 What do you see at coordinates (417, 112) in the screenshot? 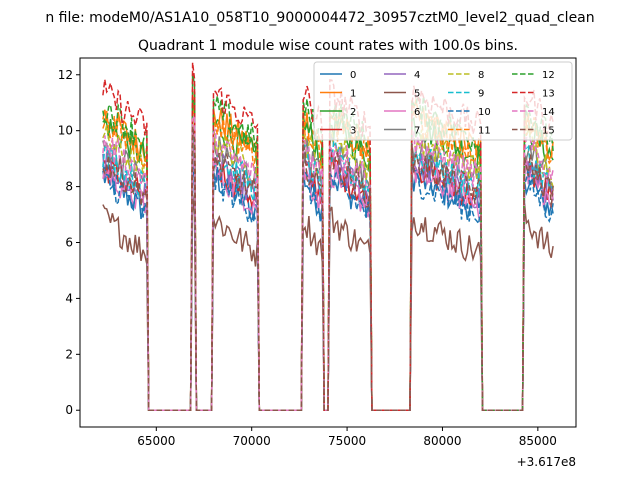
I see `legend-label-6: 6` at bounding box center [417, 112].